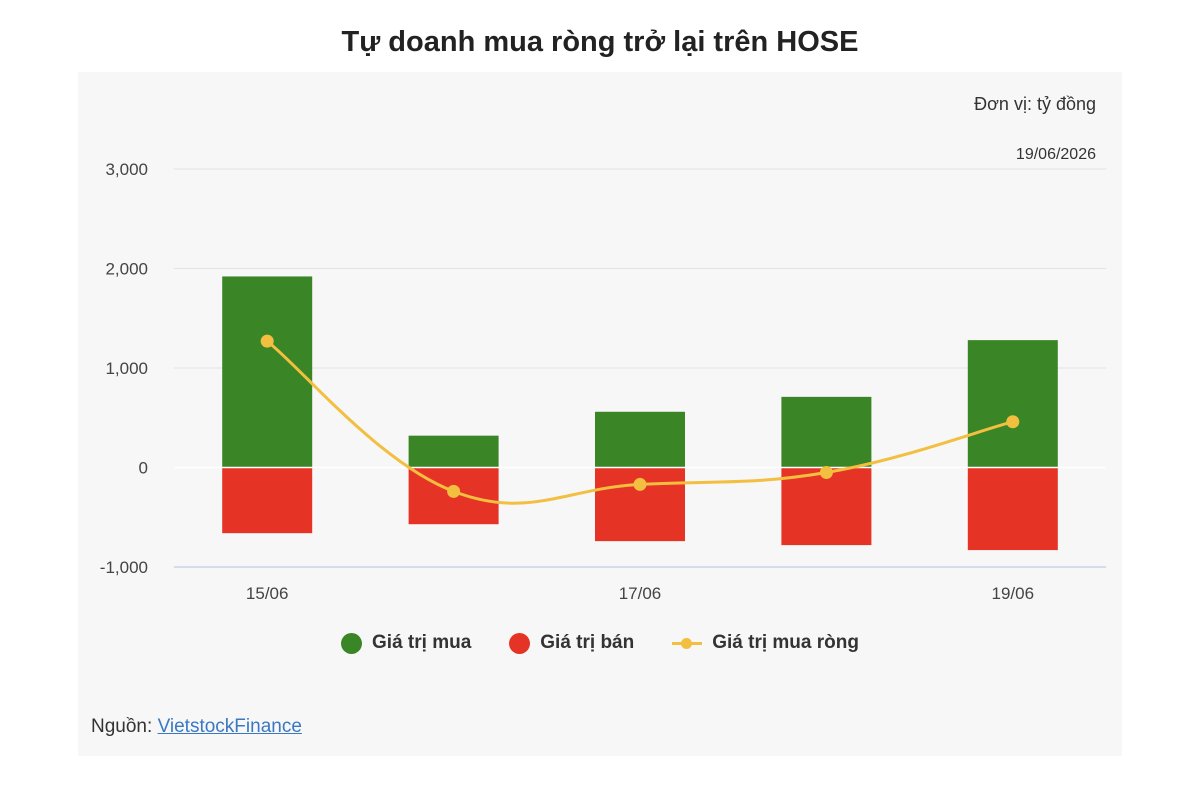  What do you see at coordinates (600, 42) in the screenshot?
I see `chart-title: Tự doanh mua ròng trở lại trên HOSE` at bounding box center [600, 42].